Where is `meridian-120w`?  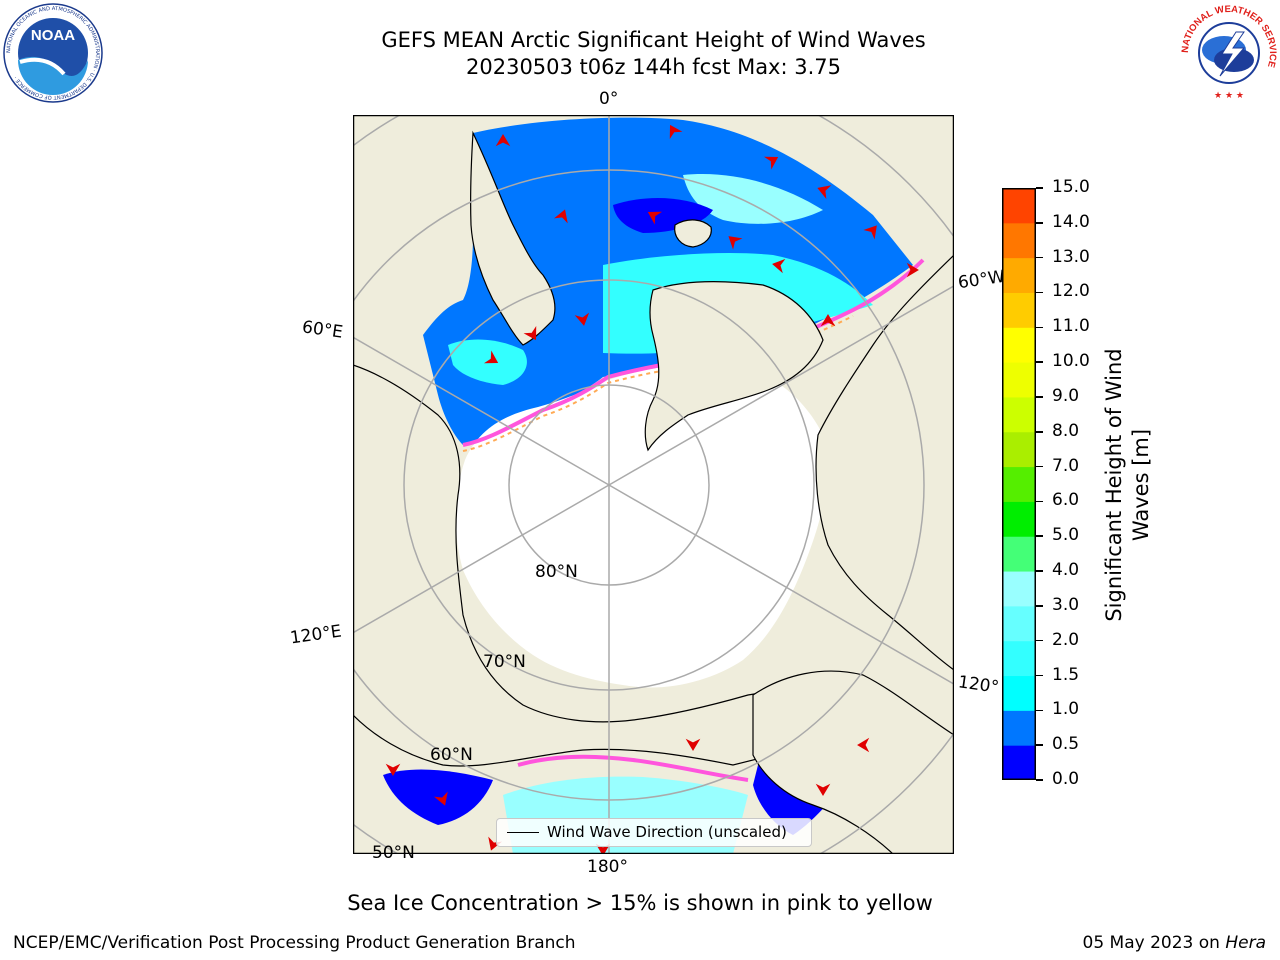 meridian-120w is located at coordinates (781, 584).